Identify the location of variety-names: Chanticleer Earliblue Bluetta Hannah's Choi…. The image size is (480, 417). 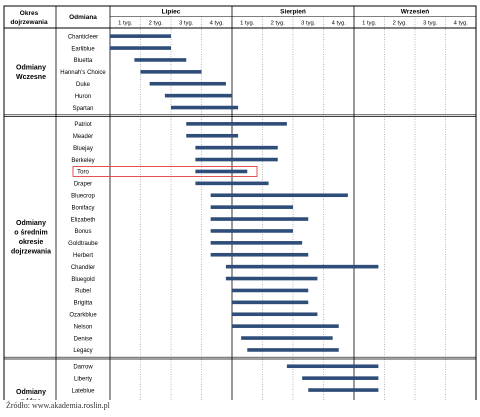
(83, 214).